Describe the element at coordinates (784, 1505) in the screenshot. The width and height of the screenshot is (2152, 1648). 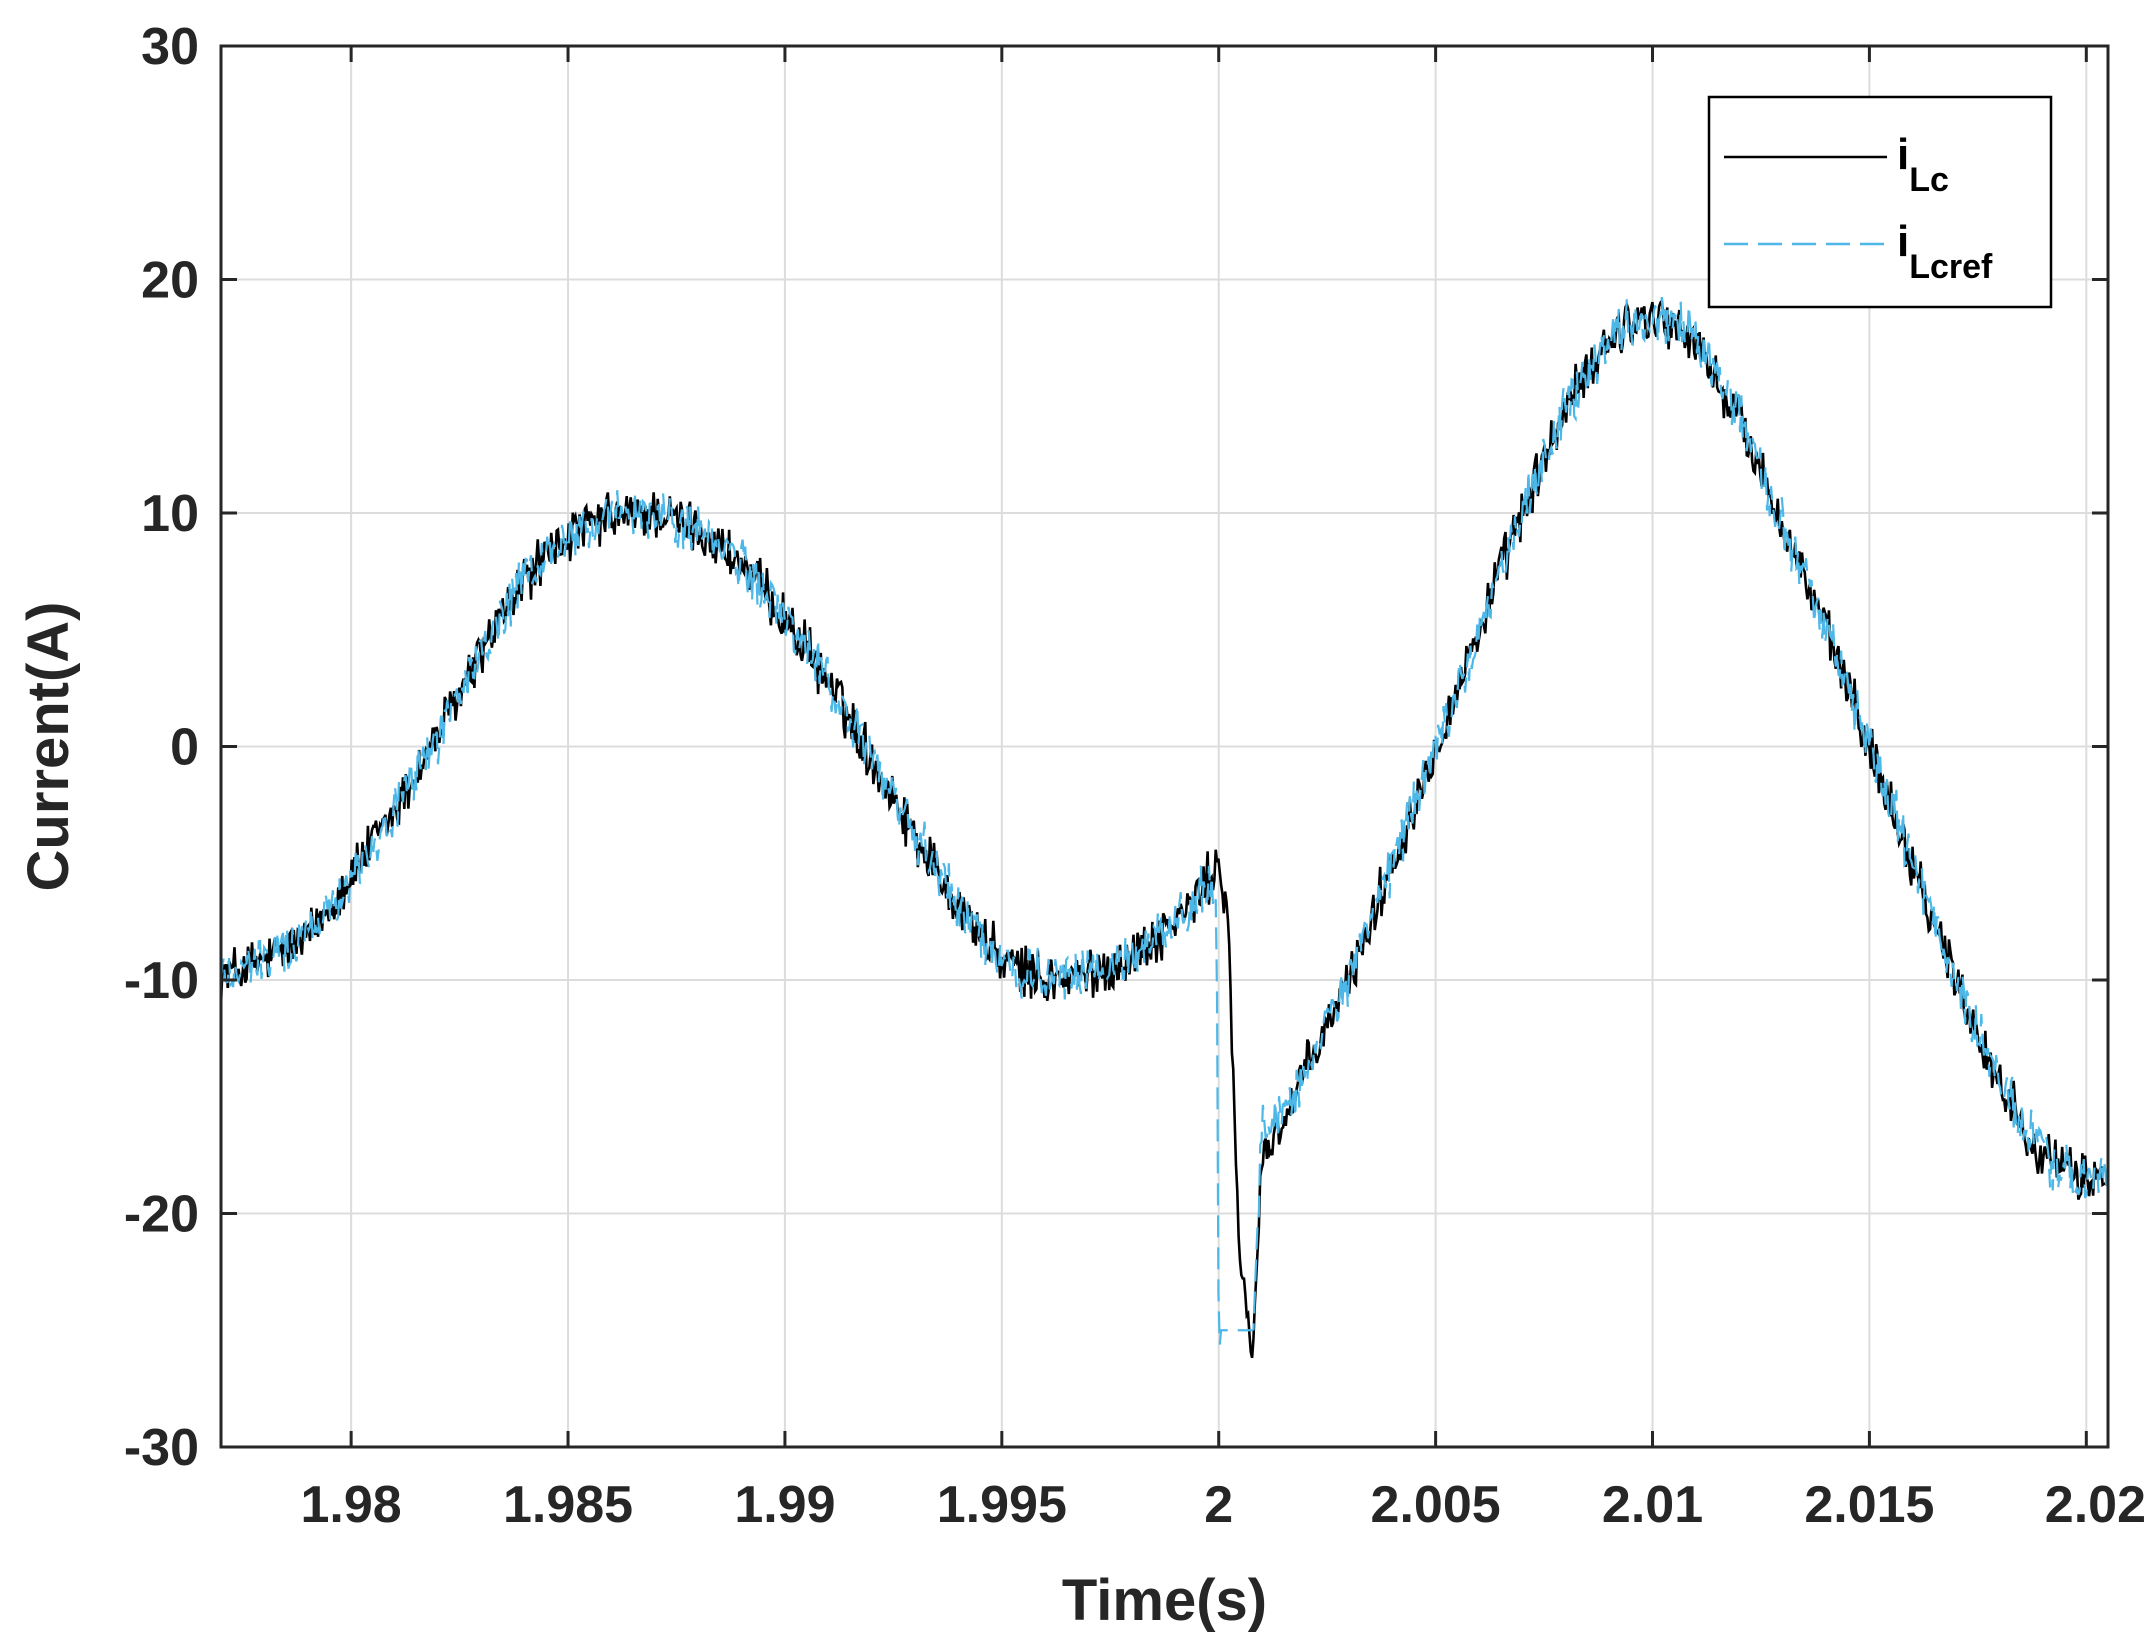
I see `x-tick-label: 1.99` at that location.